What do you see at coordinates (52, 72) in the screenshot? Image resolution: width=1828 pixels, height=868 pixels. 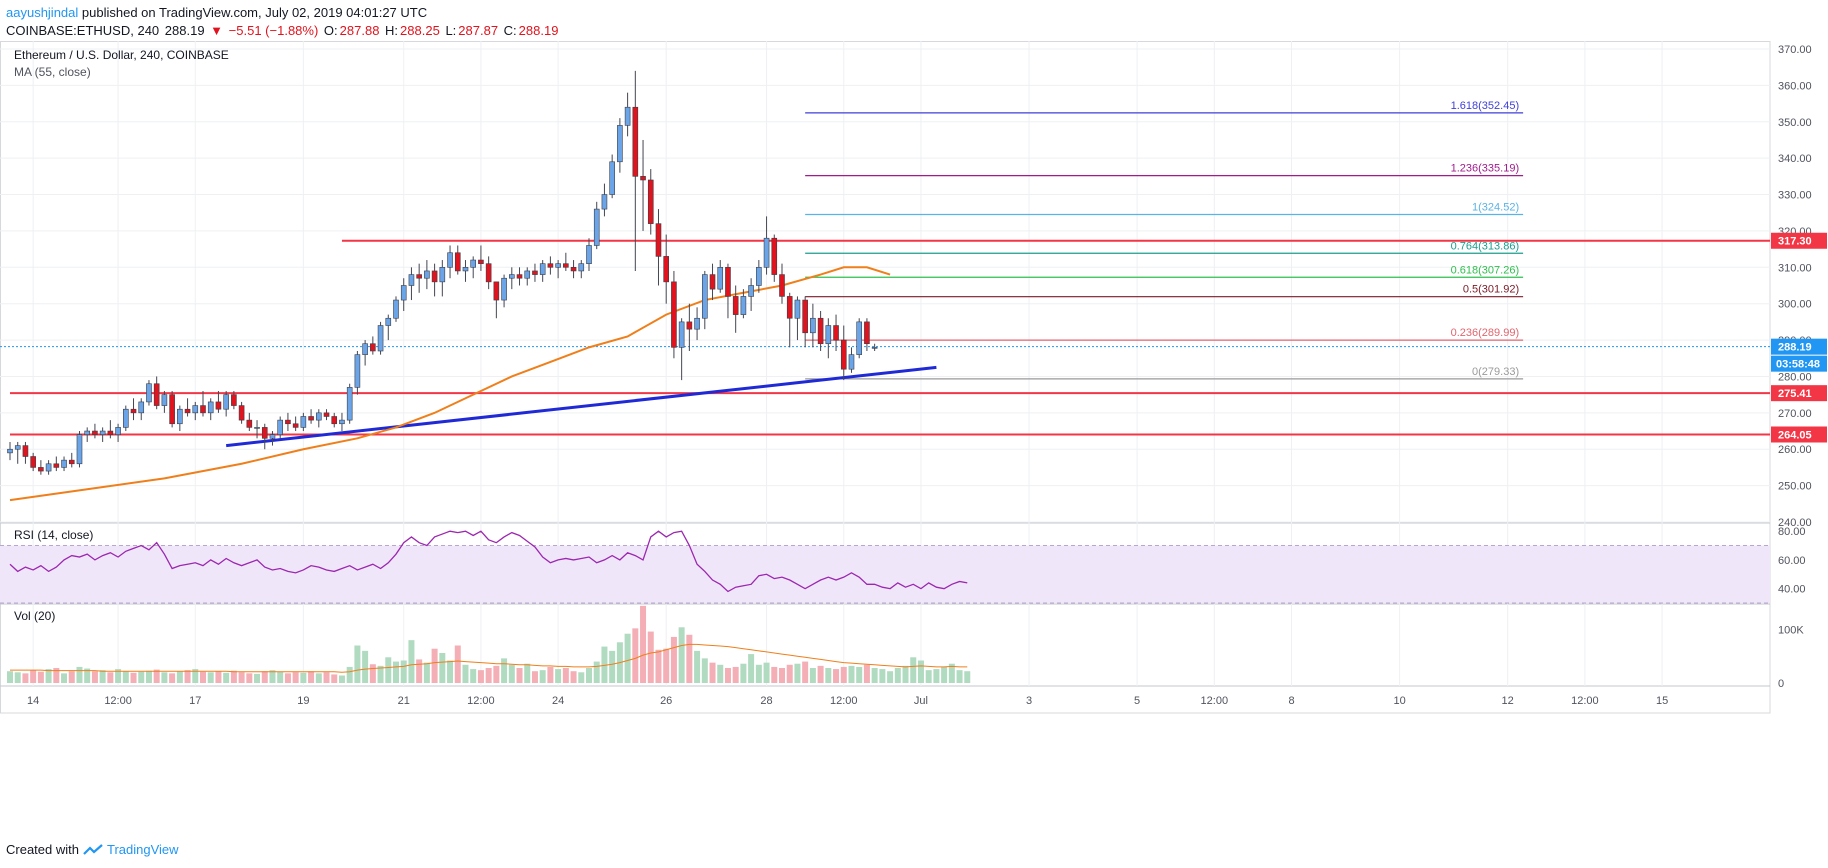 I see `ma-label: MA (55, close)` at bounding box center [52, 72].